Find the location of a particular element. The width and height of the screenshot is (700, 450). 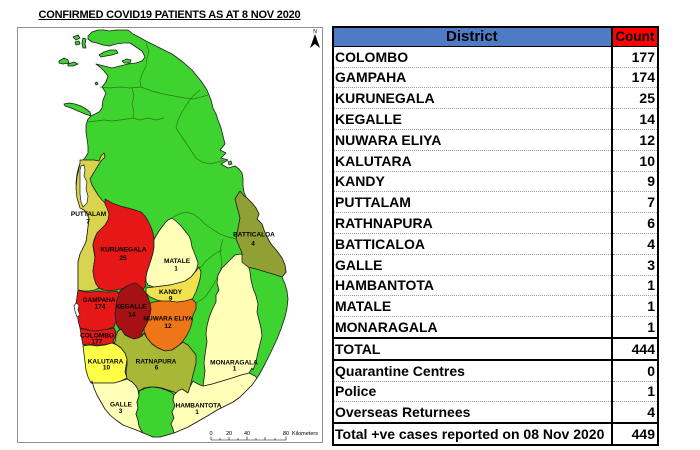

svg-text: 6 is located at coordinates (157, 368).